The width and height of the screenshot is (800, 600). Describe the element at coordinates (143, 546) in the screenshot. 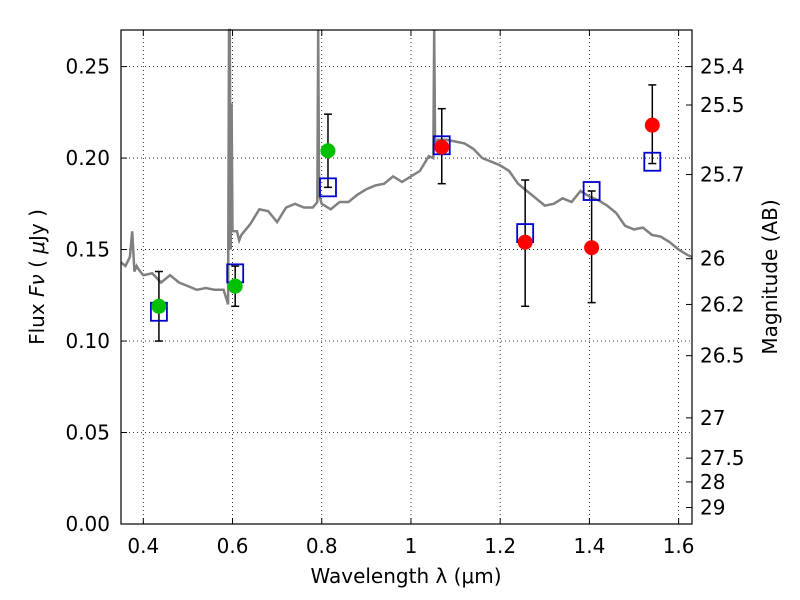

I see `x-tick-label: 0.4` at that location.